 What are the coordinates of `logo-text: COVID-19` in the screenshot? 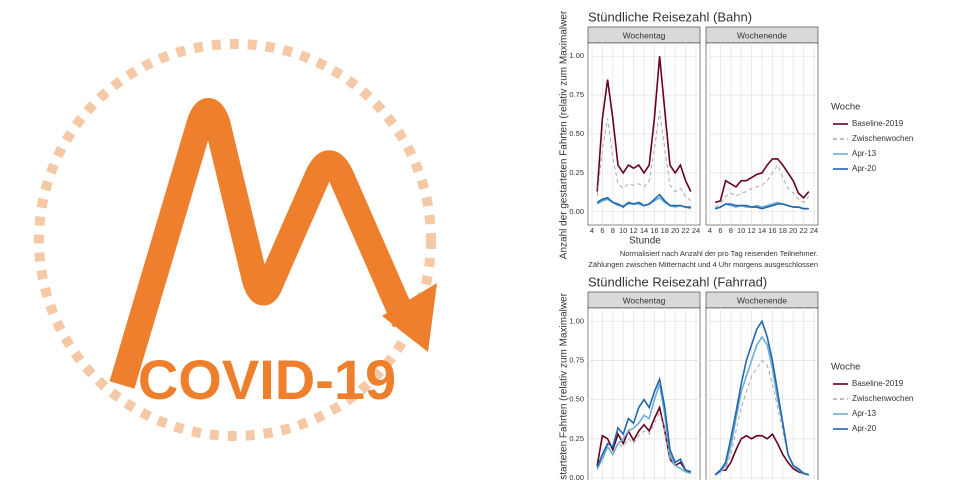 It's located at (267, 379).